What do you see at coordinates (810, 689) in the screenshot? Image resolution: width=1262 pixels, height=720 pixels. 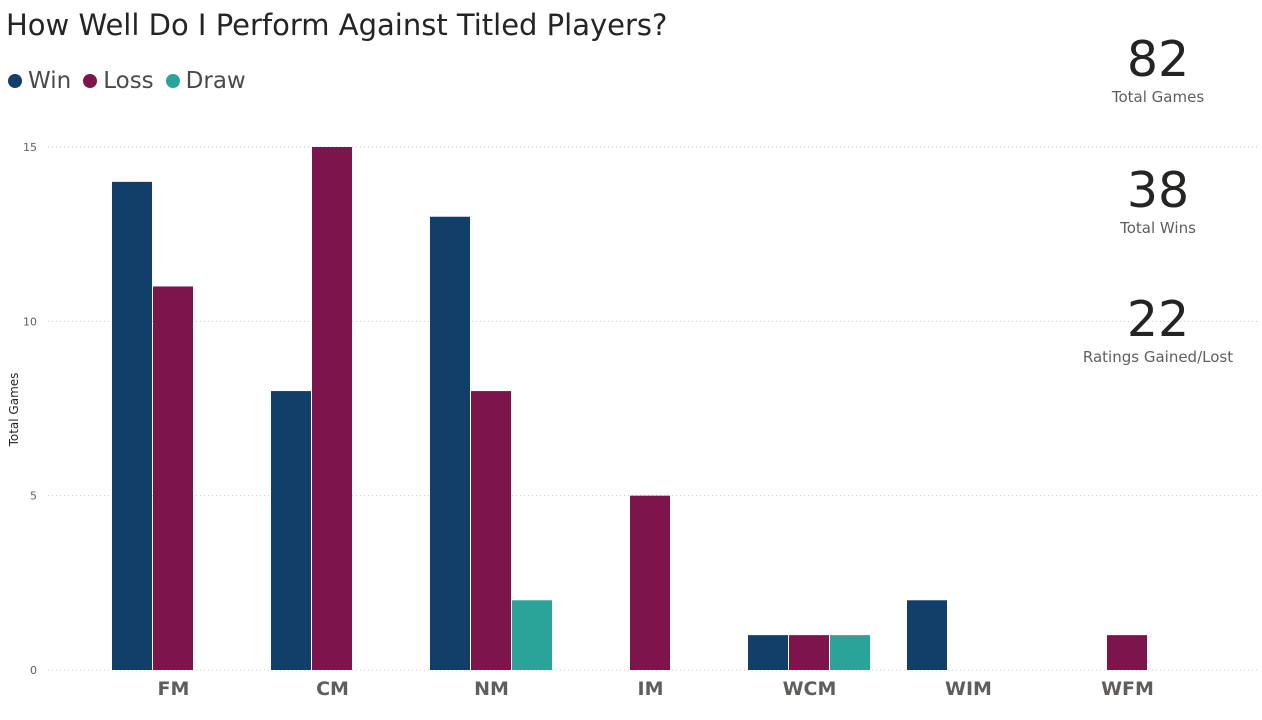 I see `x-tick-label-wcm: WCM` at bounding box center [810, 689].